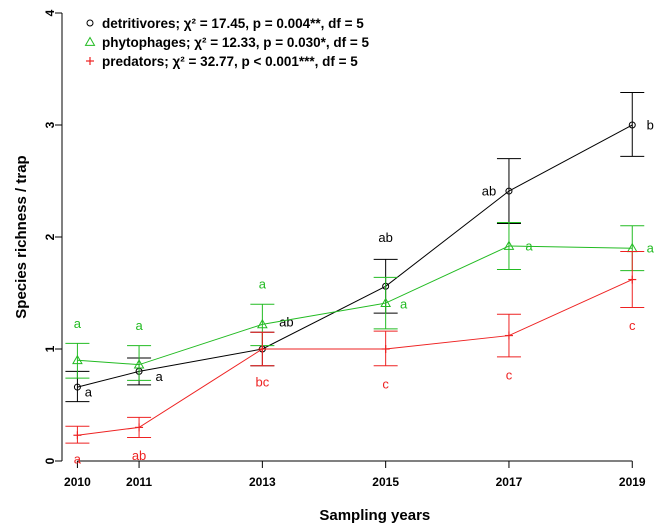 The image size is (665, 525). What do you see at coordinates (50, 236) in the screenshot?
I see `y-tick-label: 2` at bounding box center [50, 236].